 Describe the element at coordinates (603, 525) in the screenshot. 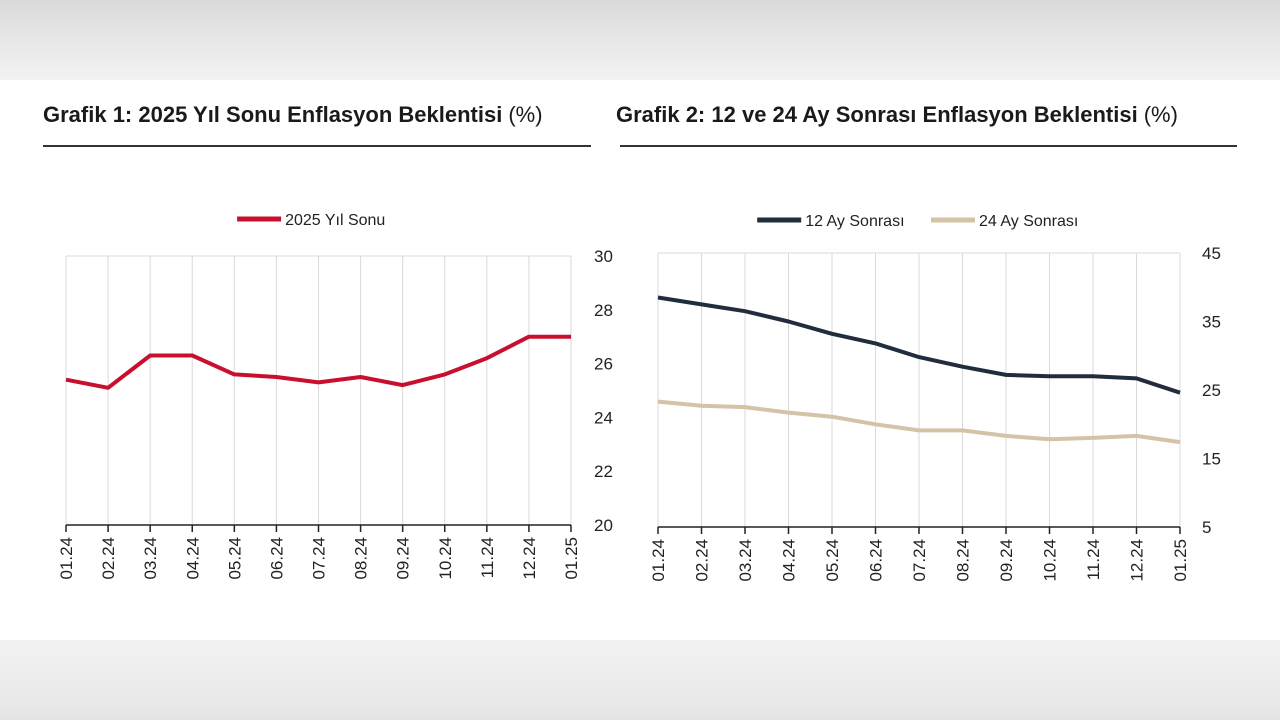

I see `chart1-y-tick-label: 20` at that location.